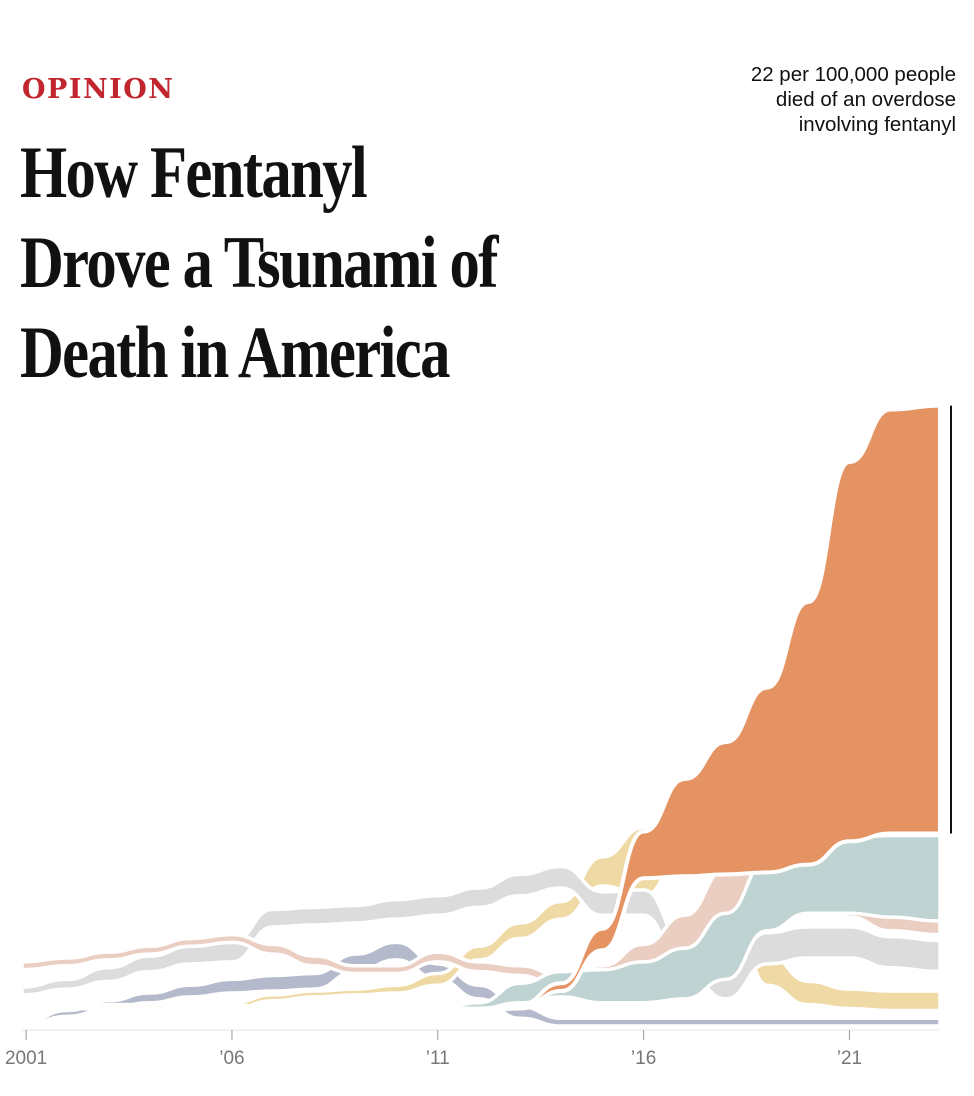 Image resolution: width=974 pixels, height=1096 pixels. What do you see at coordinates (235, 353) in the screenshot?
I see `headline-line-3: Death in America` at bounding box center [235, 353].